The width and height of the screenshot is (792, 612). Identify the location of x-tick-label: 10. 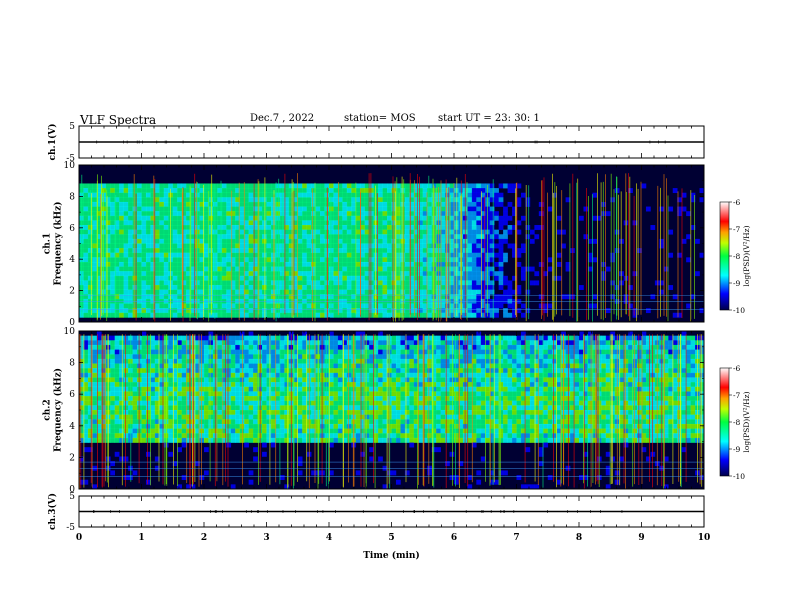
(704, 538).